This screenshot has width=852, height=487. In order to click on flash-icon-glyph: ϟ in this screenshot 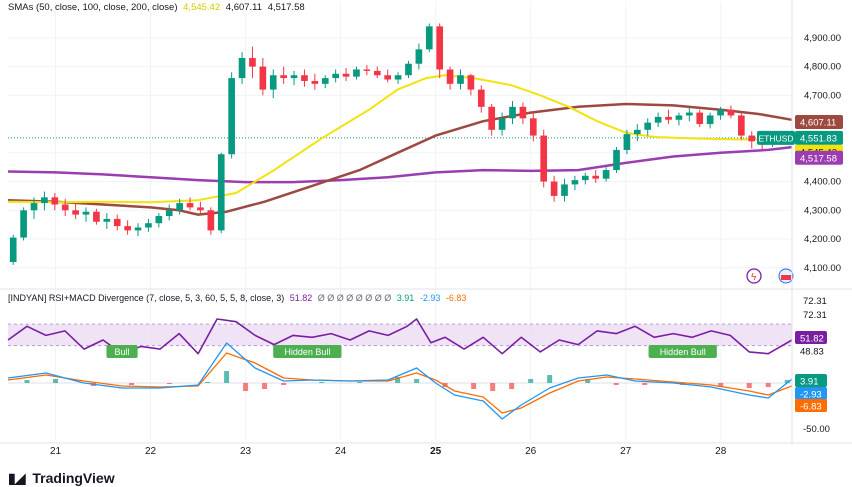, I will do `click(754, 277)`.